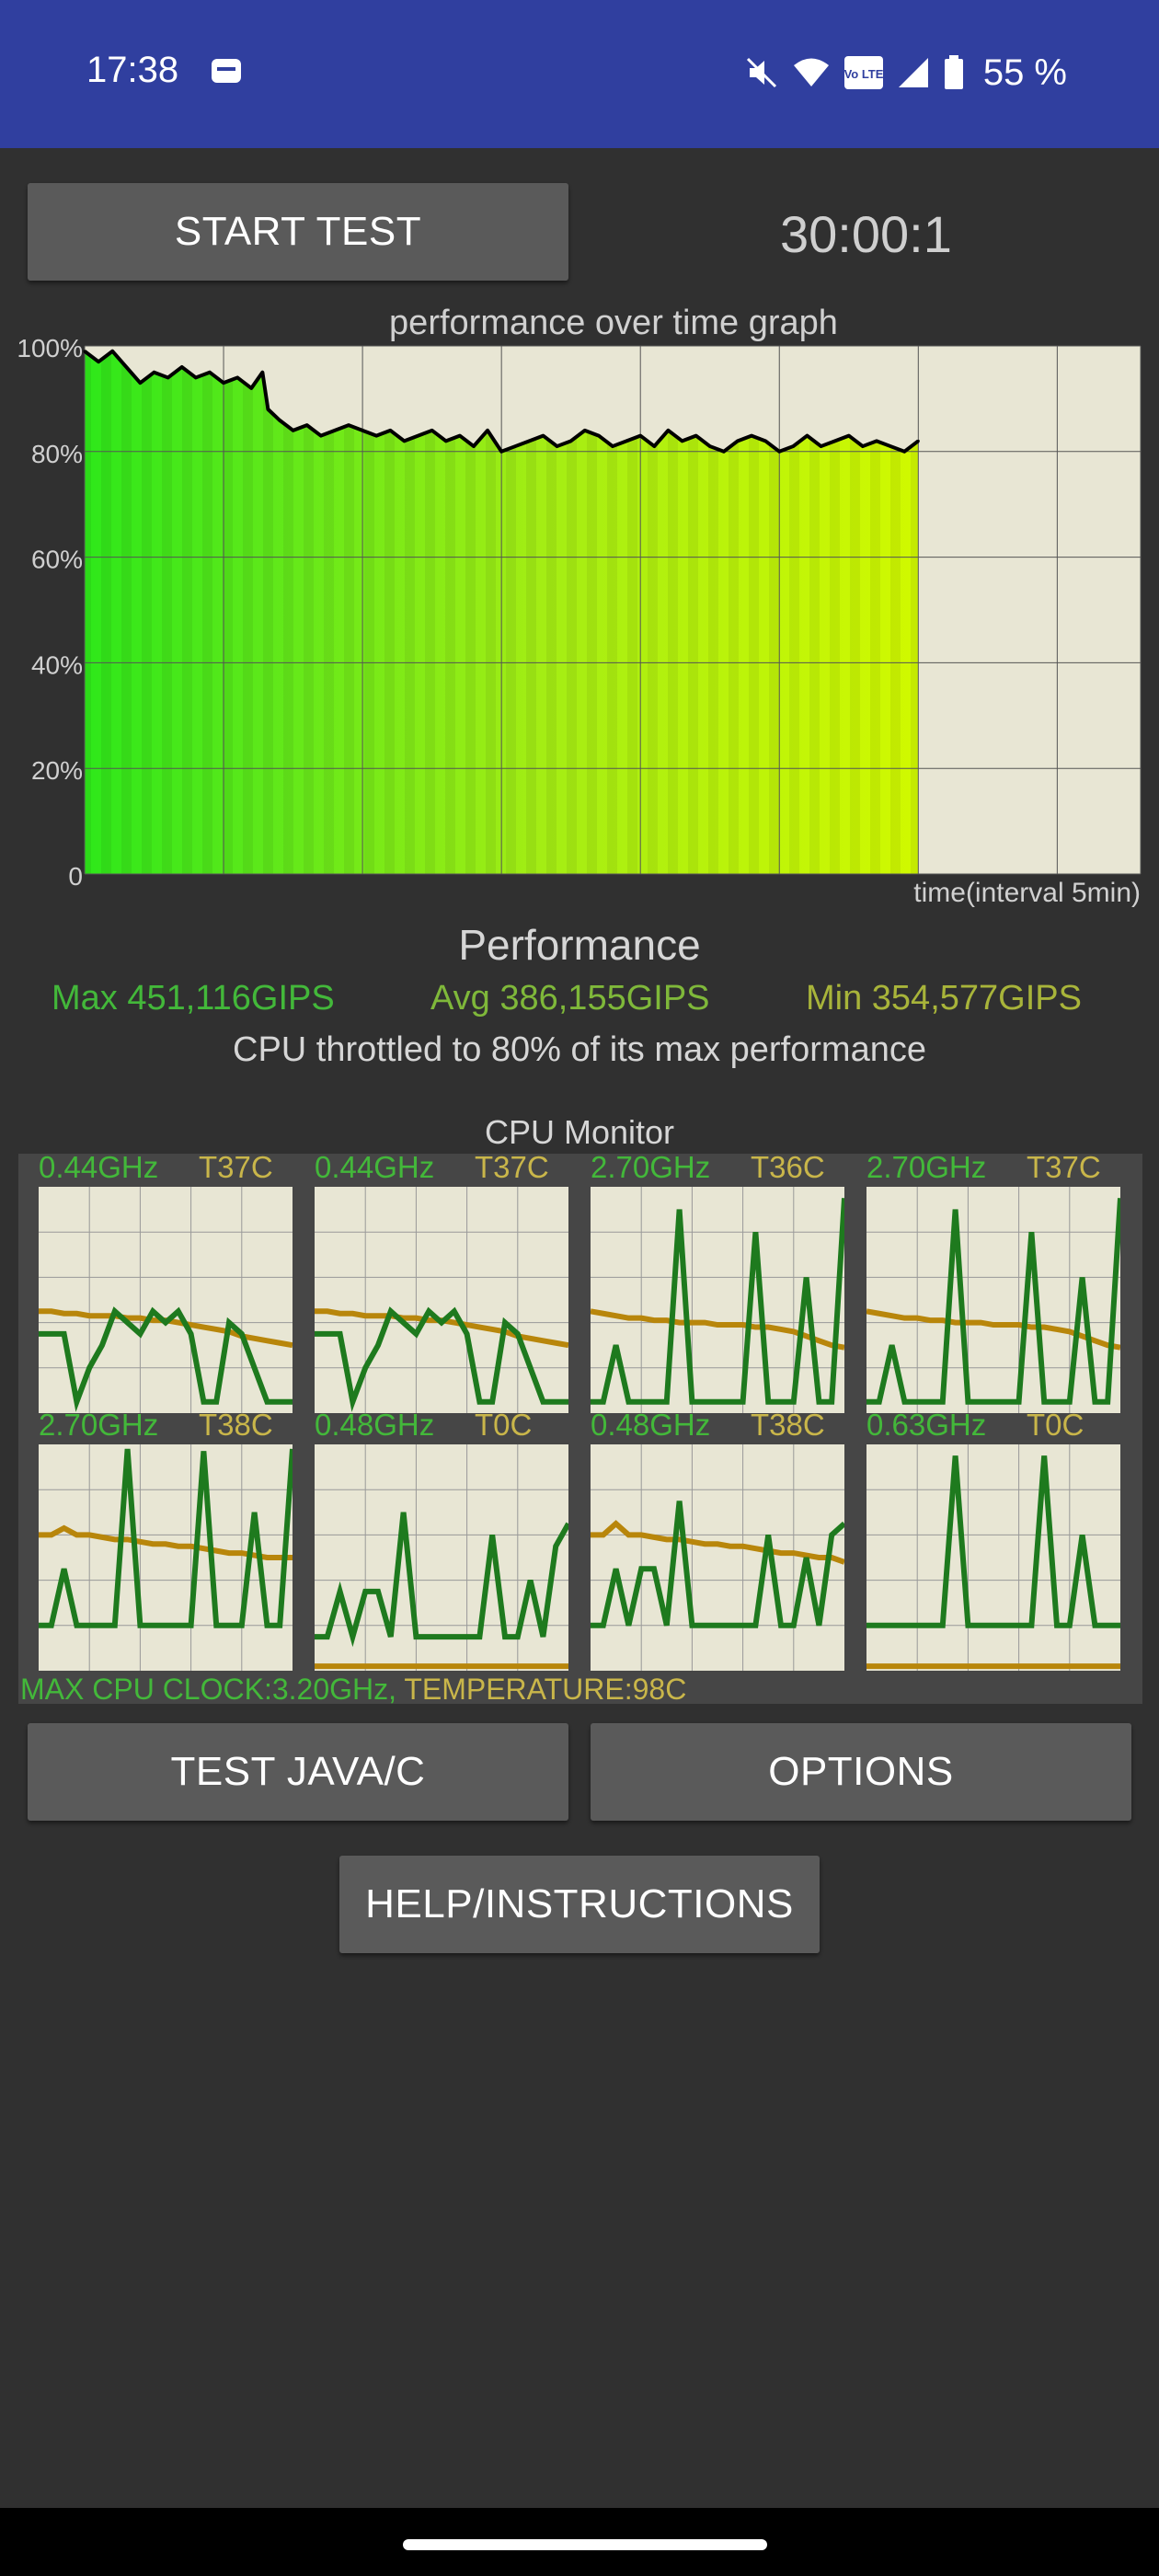 The width and height of the screenshot is (1159, 2576). Describe the element at coordinates (193, 998) in the screenshot. I see `max-stat: Max 451,116GIPS` at that location.